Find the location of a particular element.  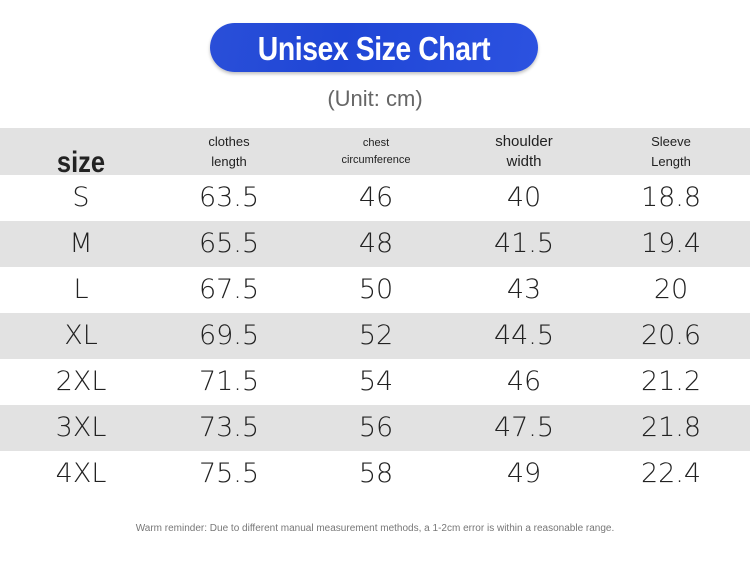

table-cell: 40 is located at coordinates (524, 197).